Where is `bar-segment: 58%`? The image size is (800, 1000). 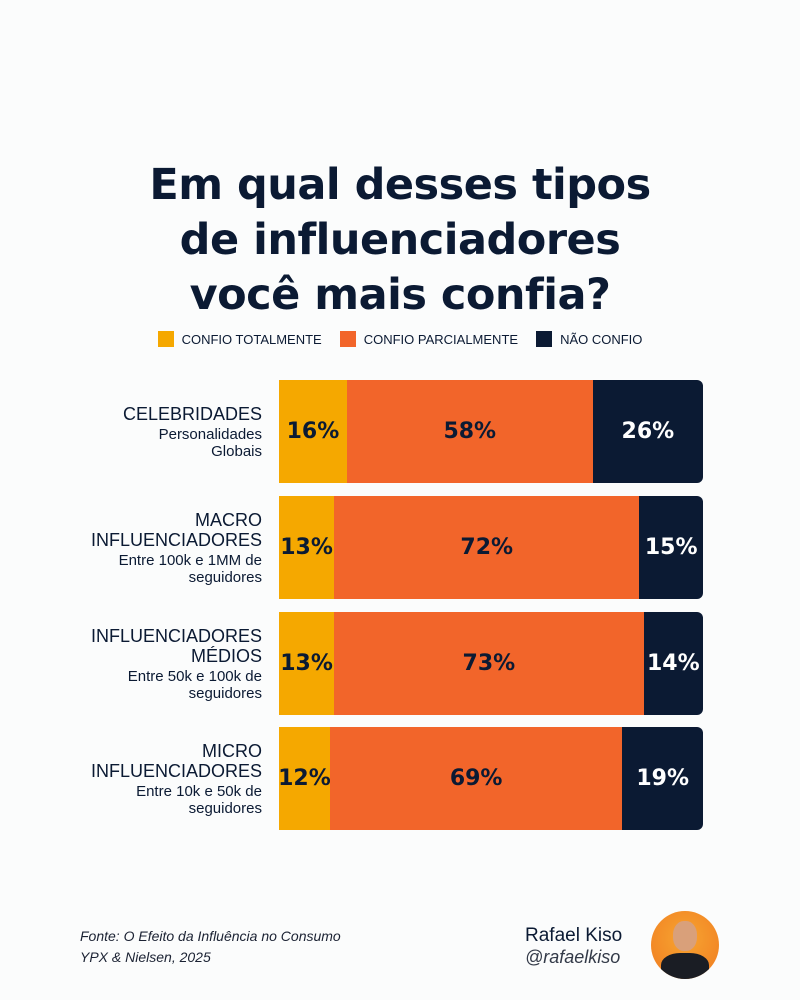 bar-segment: 58% is located at coordinates (469, 431).